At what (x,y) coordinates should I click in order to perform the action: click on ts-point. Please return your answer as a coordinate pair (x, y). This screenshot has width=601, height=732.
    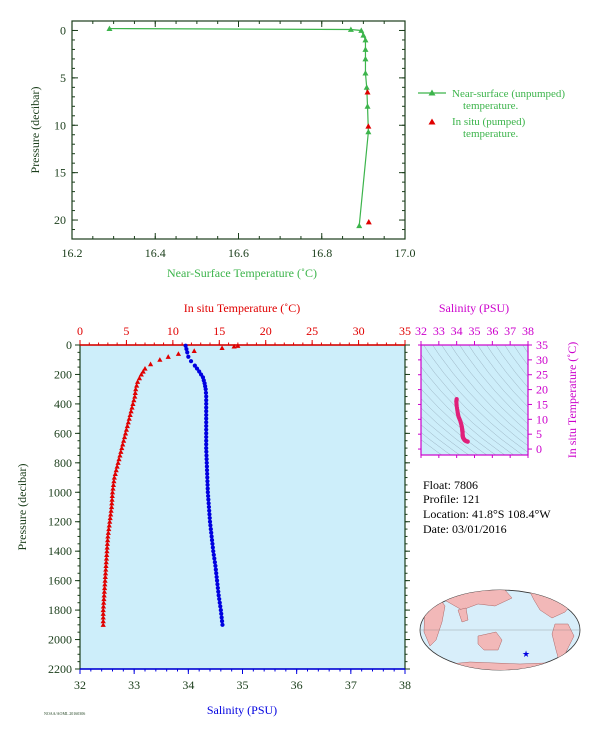
    Looking at the image, I should click on (467, 441).